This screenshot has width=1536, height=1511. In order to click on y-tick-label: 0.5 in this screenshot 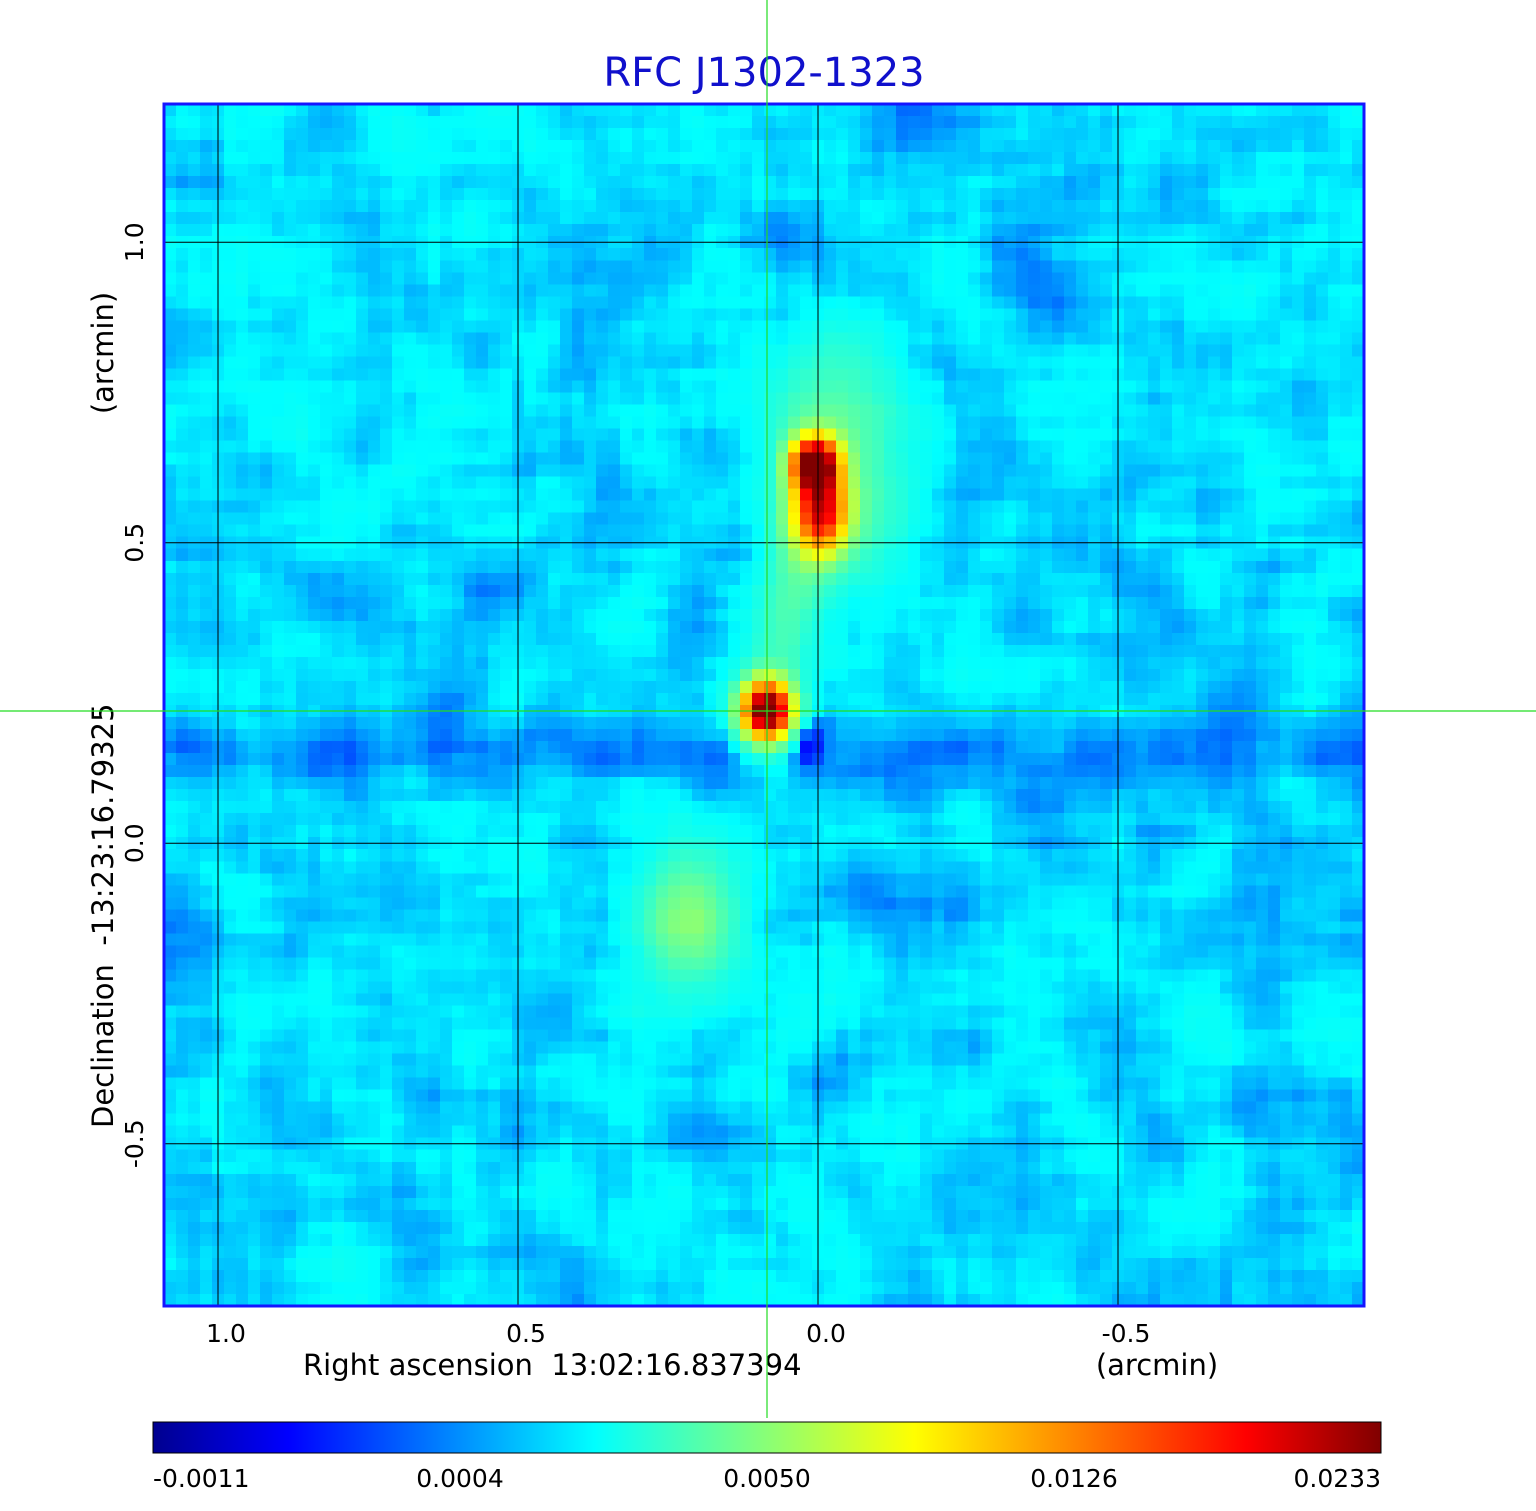, I will do `click(134, 543)`.